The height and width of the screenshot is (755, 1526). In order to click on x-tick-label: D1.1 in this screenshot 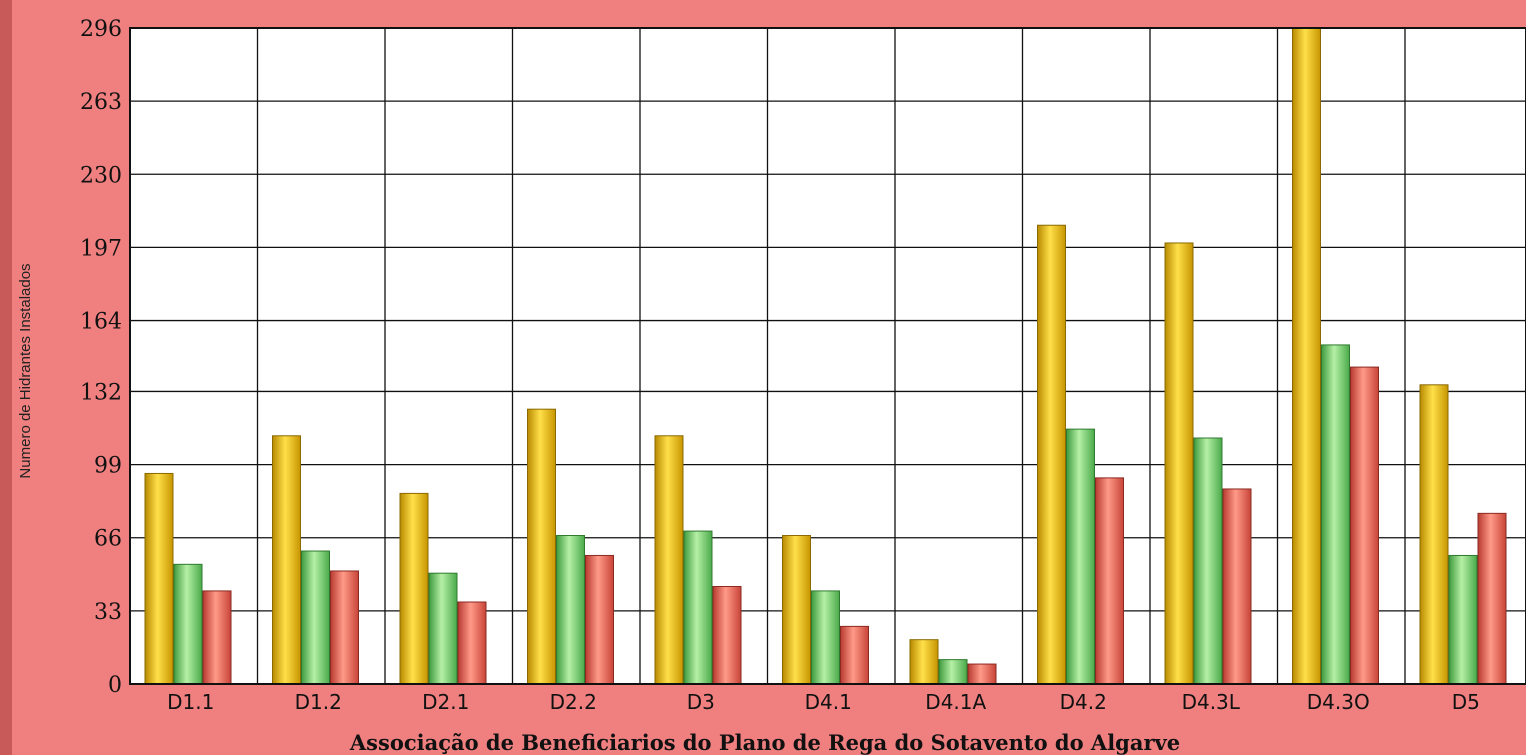, I will do `click(190, 702)`.